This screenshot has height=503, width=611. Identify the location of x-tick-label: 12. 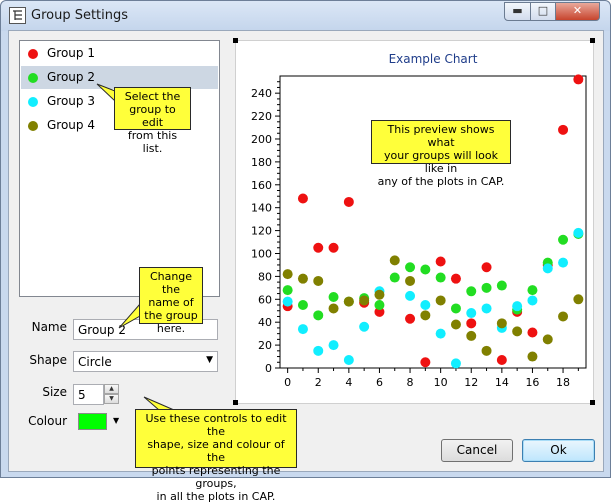
(471, 382).